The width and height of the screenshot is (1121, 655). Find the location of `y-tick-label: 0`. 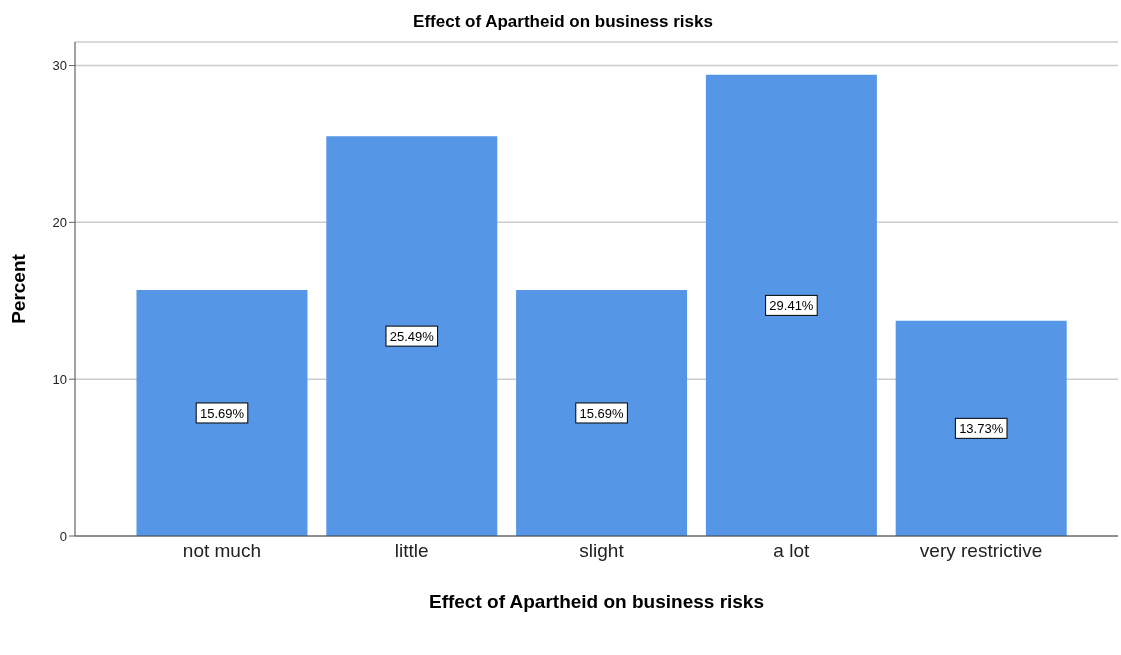

y-tick-label: 0 is located at coordinates (63, 536).